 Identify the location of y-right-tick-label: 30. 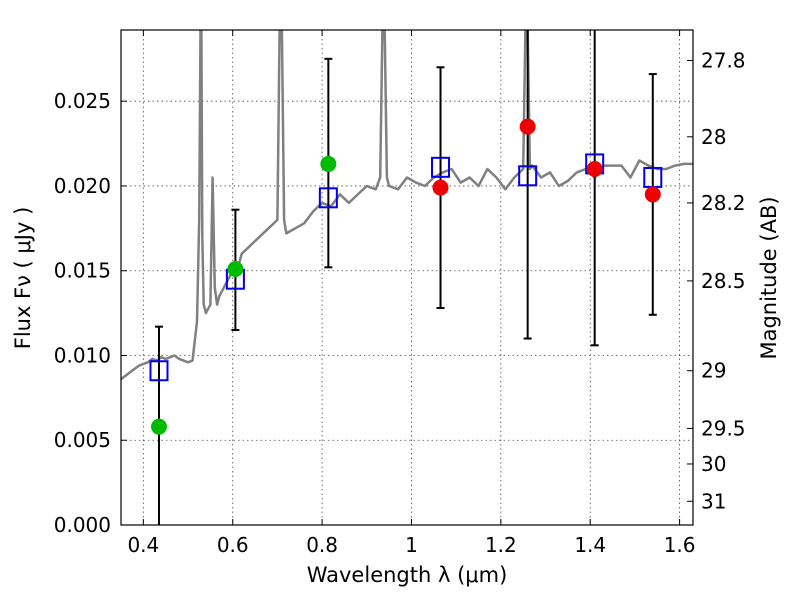
(713, 464).